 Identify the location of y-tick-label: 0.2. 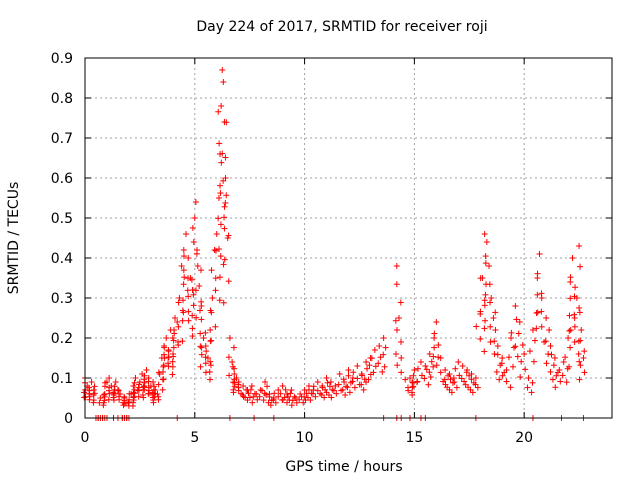
(62, 339).